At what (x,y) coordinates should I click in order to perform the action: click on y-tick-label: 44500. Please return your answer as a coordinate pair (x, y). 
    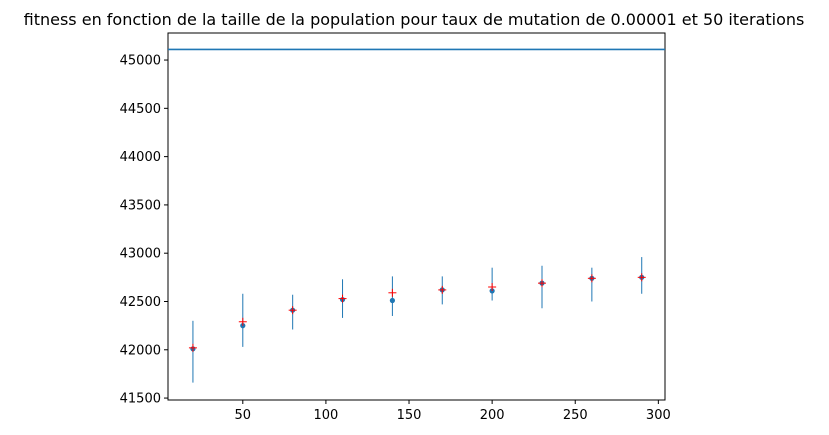
    Looking at the image, I should click on (140, 109).